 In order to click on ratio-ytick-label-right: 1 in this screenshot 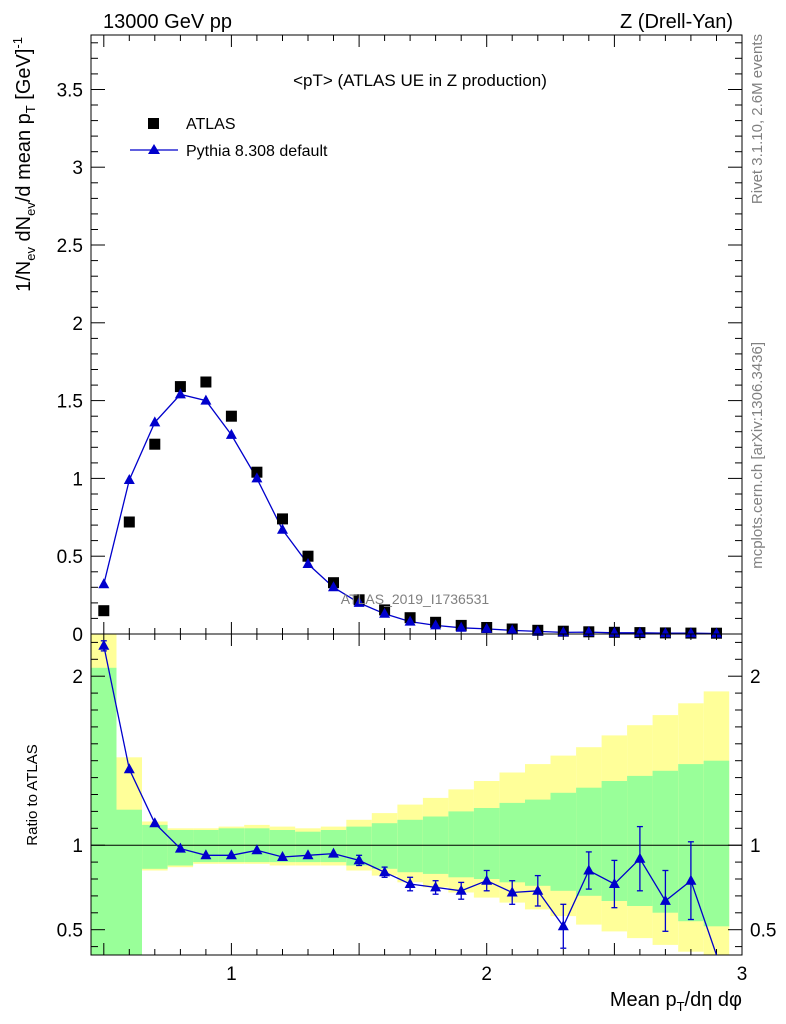, I will do `click(755, 846)`.